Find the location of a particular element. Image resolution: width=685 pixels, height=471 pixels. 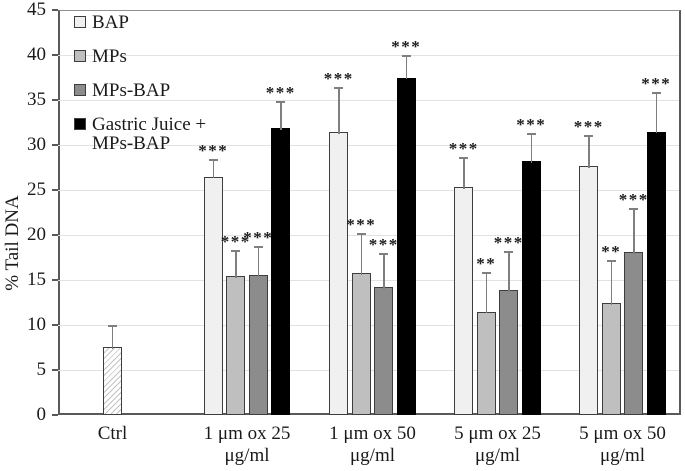

bar-5-m-ox-25-bap is located at coordinates (464, 301).